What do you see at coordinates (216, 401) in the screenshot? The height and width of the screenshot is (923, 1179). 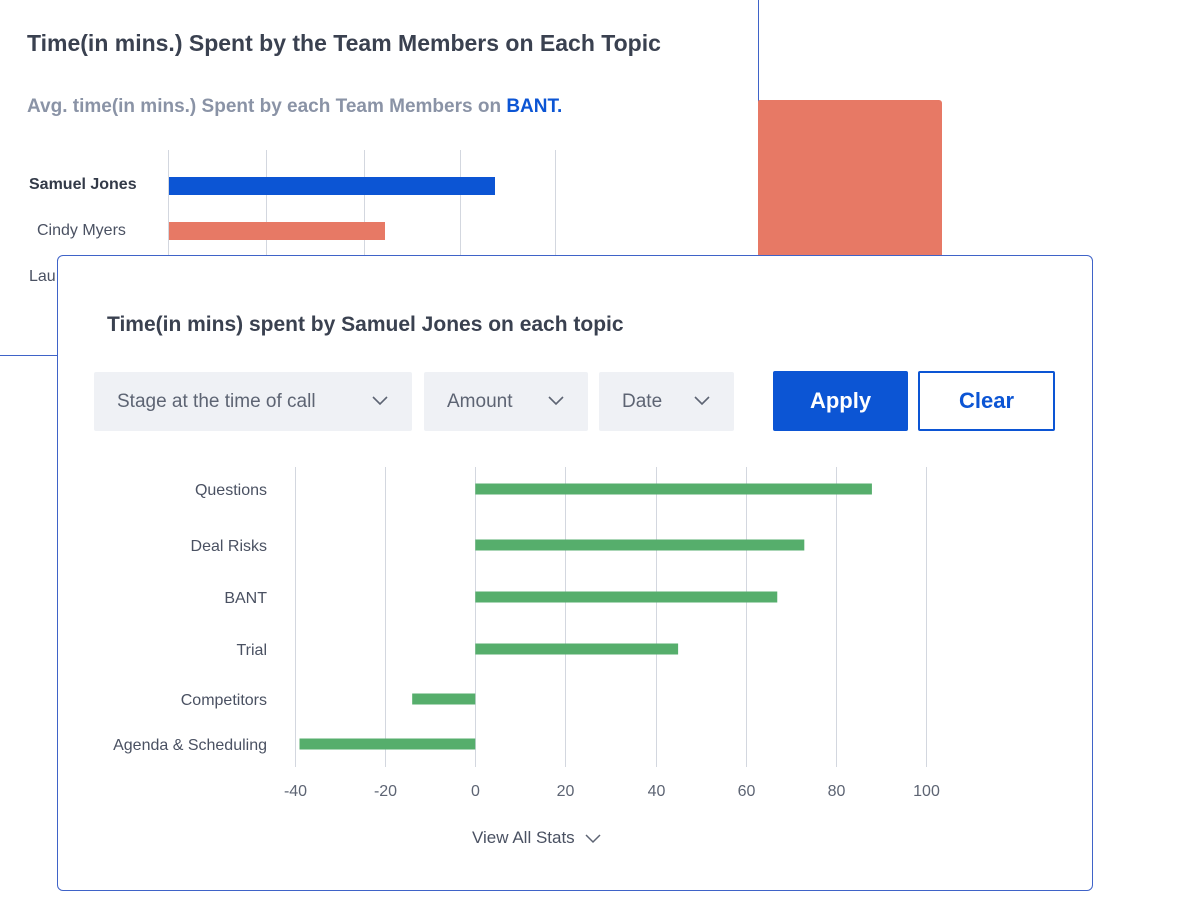 I see `stage-filter-label: Stage at the time of call` at bounding box center [216, 401].